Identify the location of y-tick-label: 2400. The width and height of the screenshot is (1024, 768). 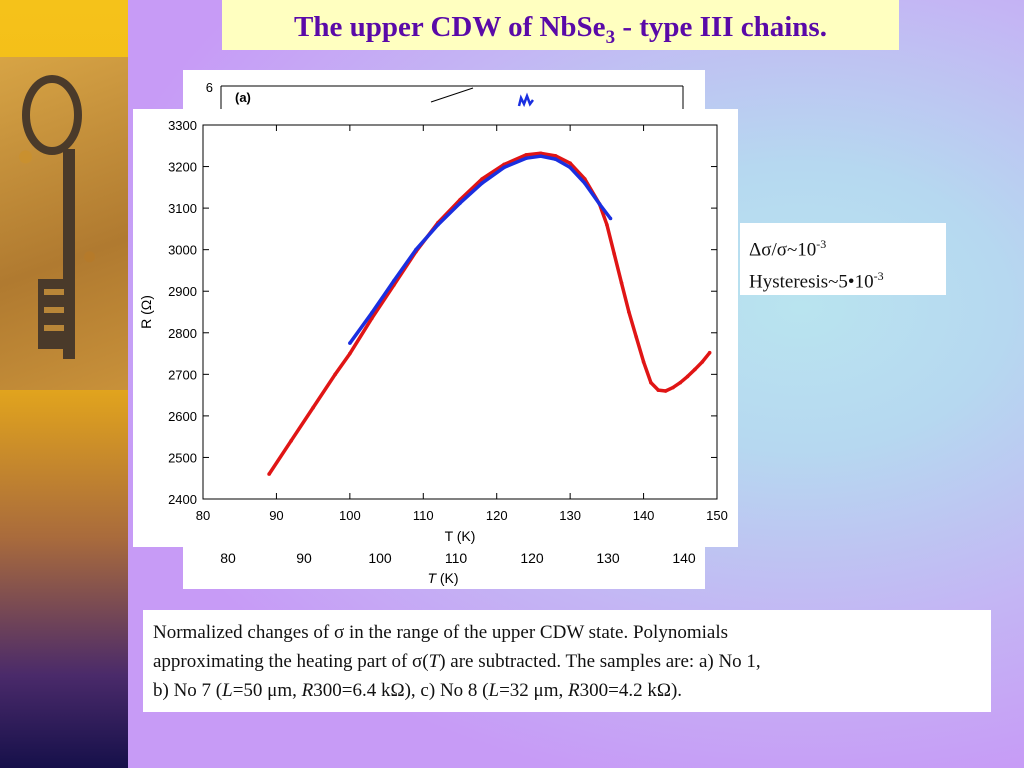
(182, 499).